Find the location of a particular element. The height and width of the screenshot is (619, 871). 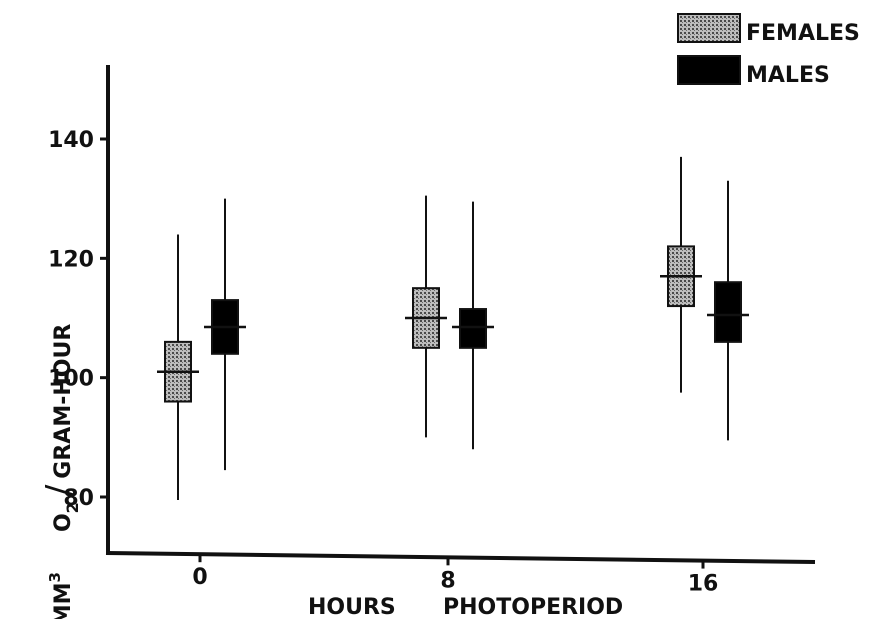

x-ticks: 0 8 16 is located at coordinates (455, 575).